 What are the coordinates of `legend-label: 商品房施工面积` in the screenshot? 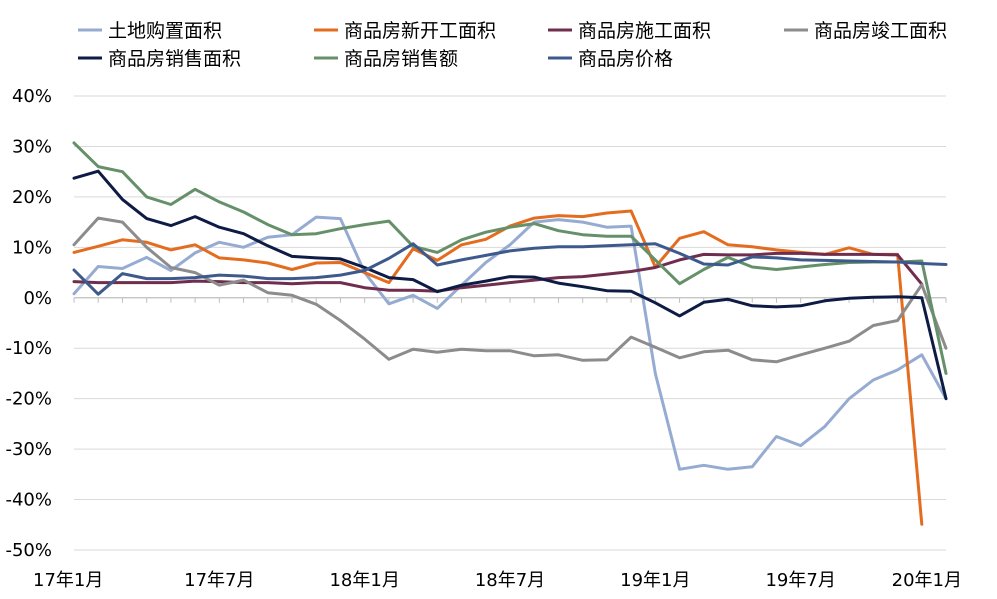 It's located at (644, 31).